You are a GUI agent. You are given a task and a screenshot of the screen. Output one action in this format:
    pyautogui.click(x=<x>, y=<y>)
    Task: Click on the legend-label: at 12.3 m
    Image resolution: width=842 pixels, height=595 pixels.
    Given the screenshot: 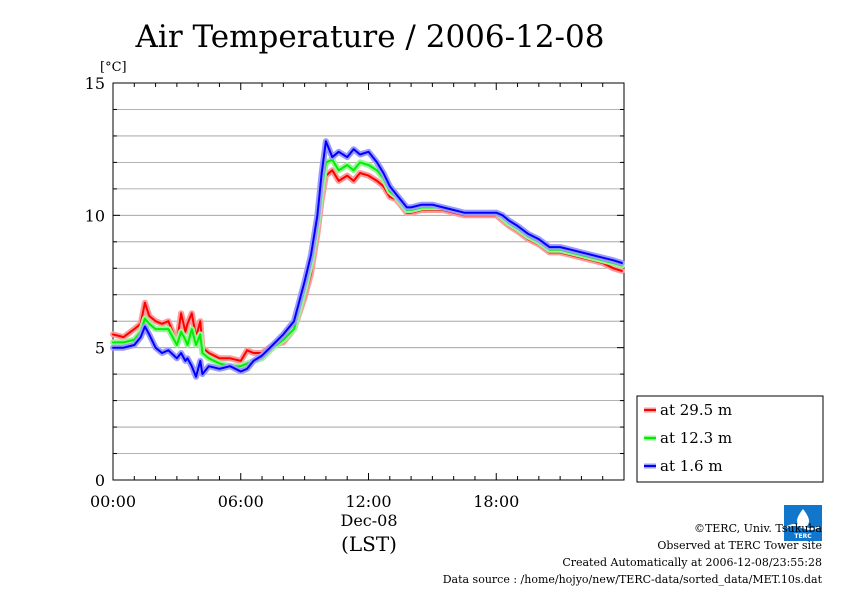 What is the action you would take?
    pyautogui.click(x=696, y=438)
    